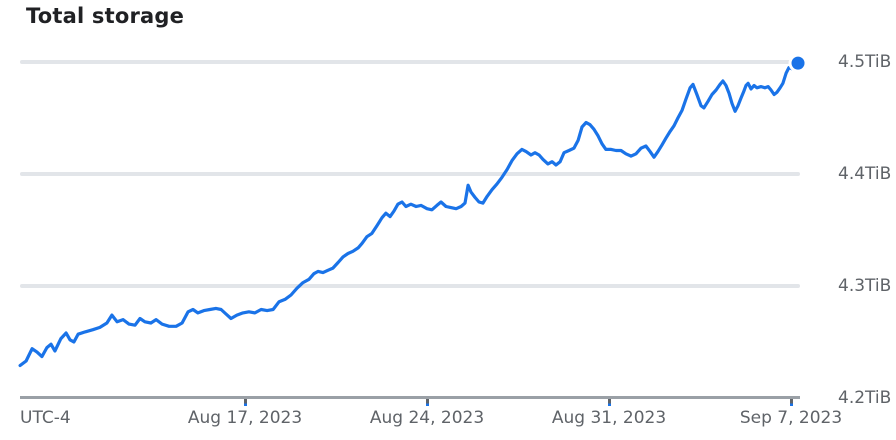 Image resolution: width=896 pixels, height=440 pixels. I want to click on x-axis-label: Aug 31, 2023, so click(609, 418).